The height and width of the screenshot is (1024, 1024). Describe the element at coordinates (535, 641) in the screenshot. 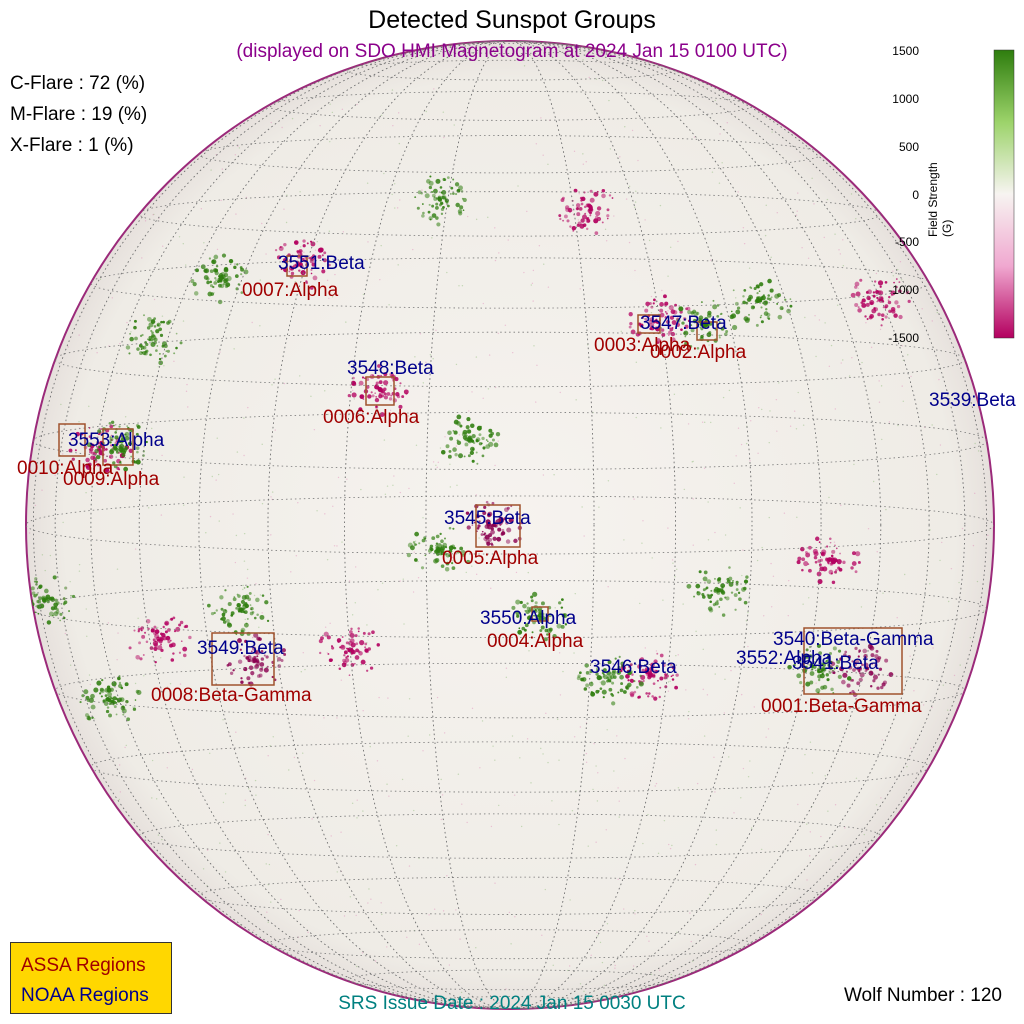

I see `assa-region-label: 0004:Alpha` at that location.